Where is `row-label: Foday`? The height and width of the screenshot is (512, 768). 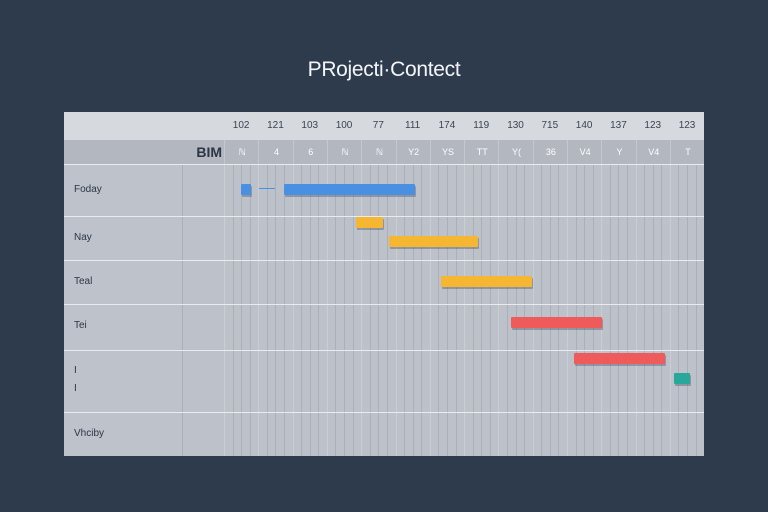 row-label: Foday is located at coordinates (88, 189).